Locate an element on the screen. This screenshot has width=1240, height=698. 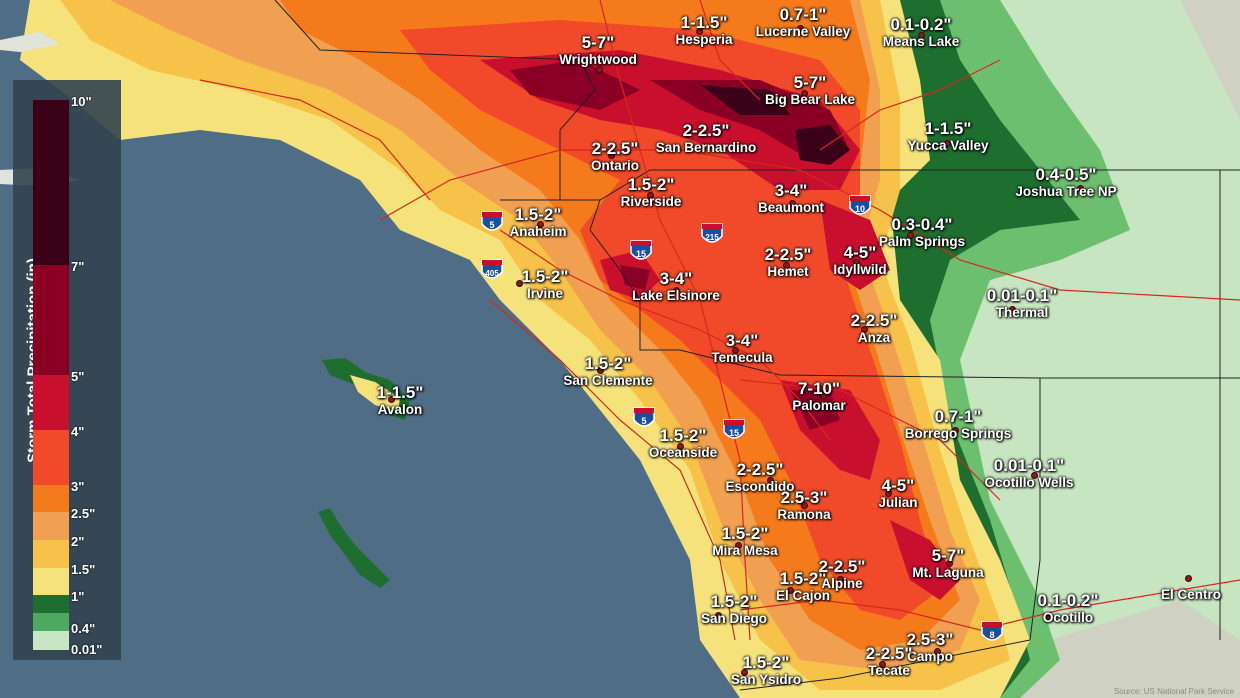
legend-tick: 7" is located at coordinates (78, 266).